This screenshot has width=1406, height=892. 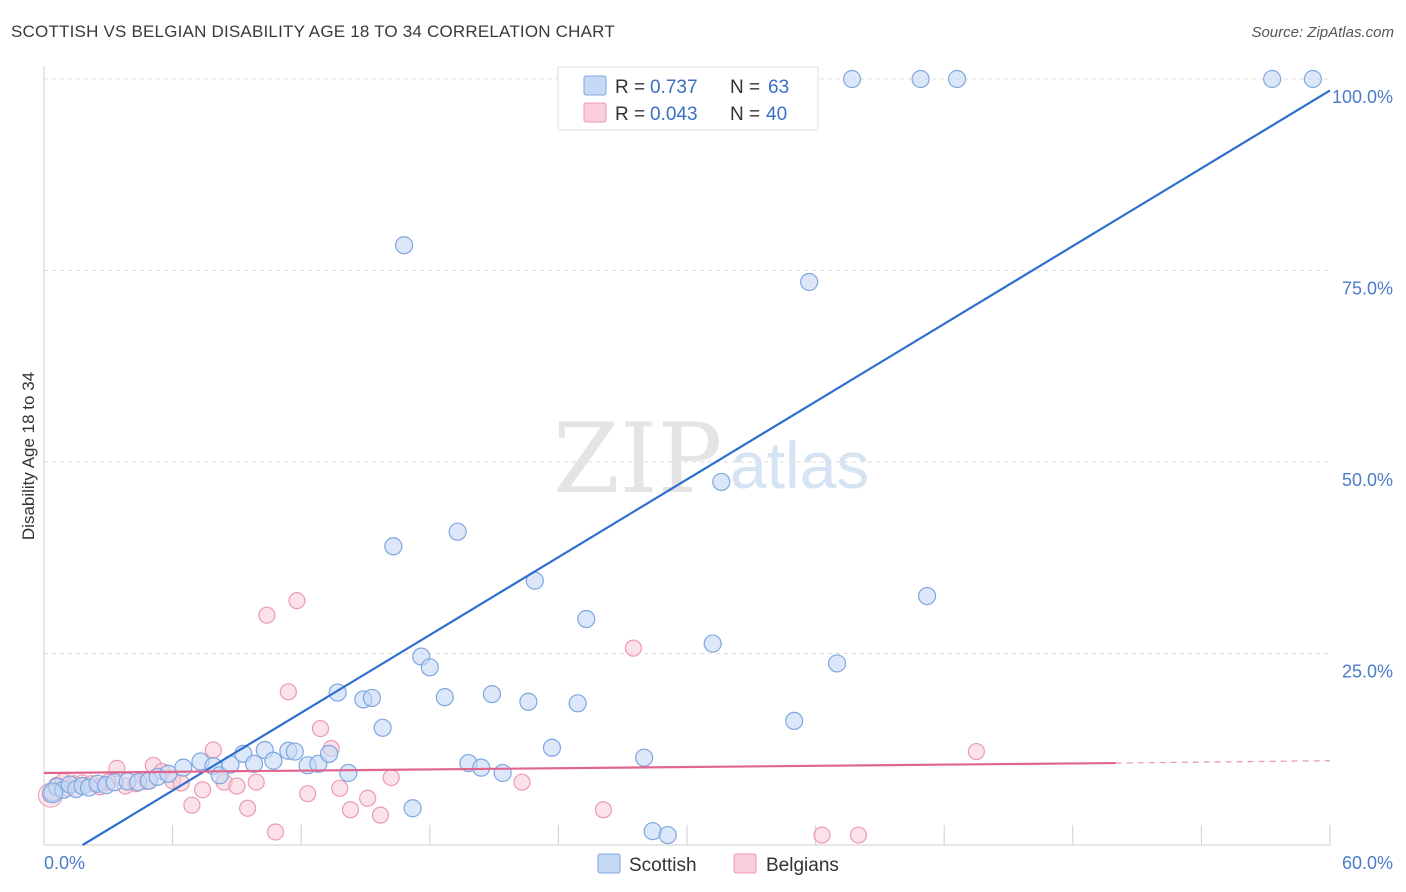 What do you see at coordinates (1223, 762) in the screenshot?
I see `belgians-trend-extension` at bounding box center [1223, 762].